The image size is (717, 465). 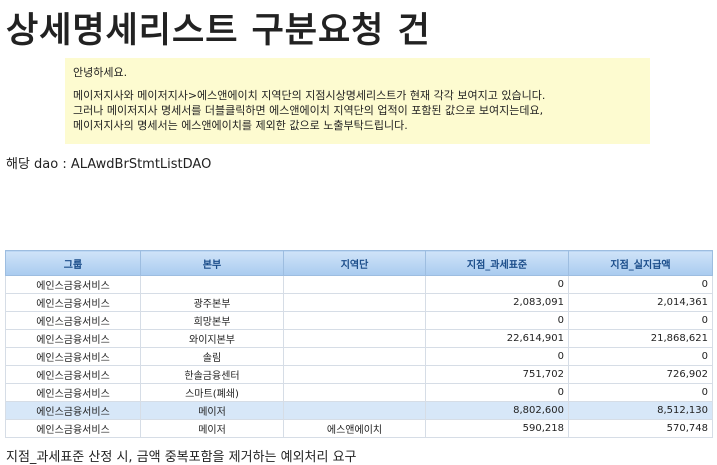 What do you see at coordinates (640, 374) in the screenshot?
I see `table-cell: 726,902` at bounding box center [640, 374].